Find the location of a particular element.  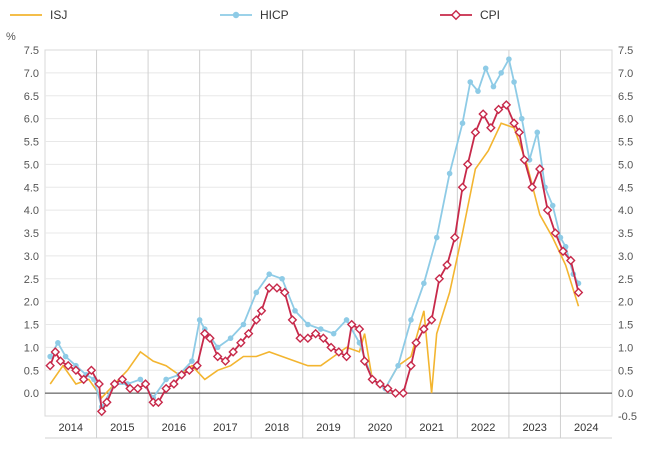

y-tick-label-left: 5.0 is located at coordinates (31, 165).